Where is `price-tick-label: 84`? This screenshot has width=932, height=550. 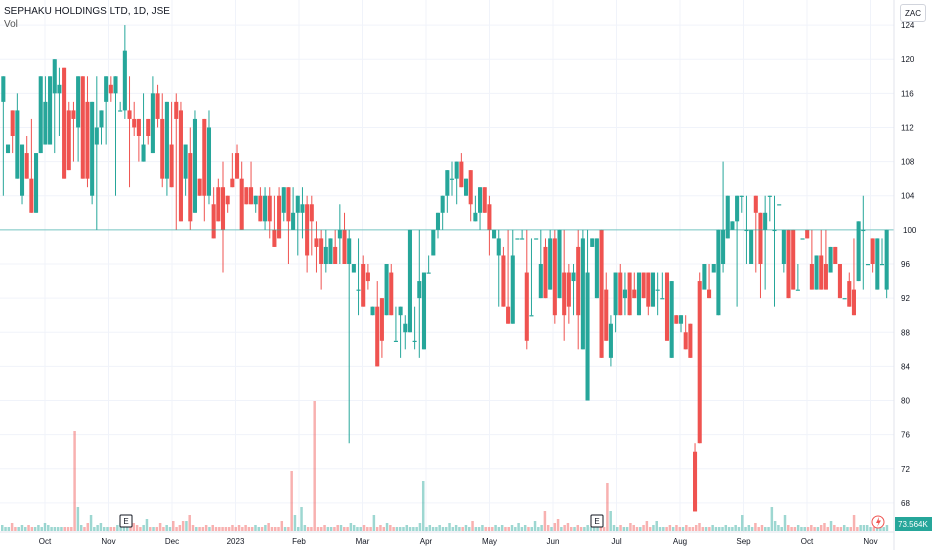
price-tick-label: 84 is located at coordinates (905, 366).